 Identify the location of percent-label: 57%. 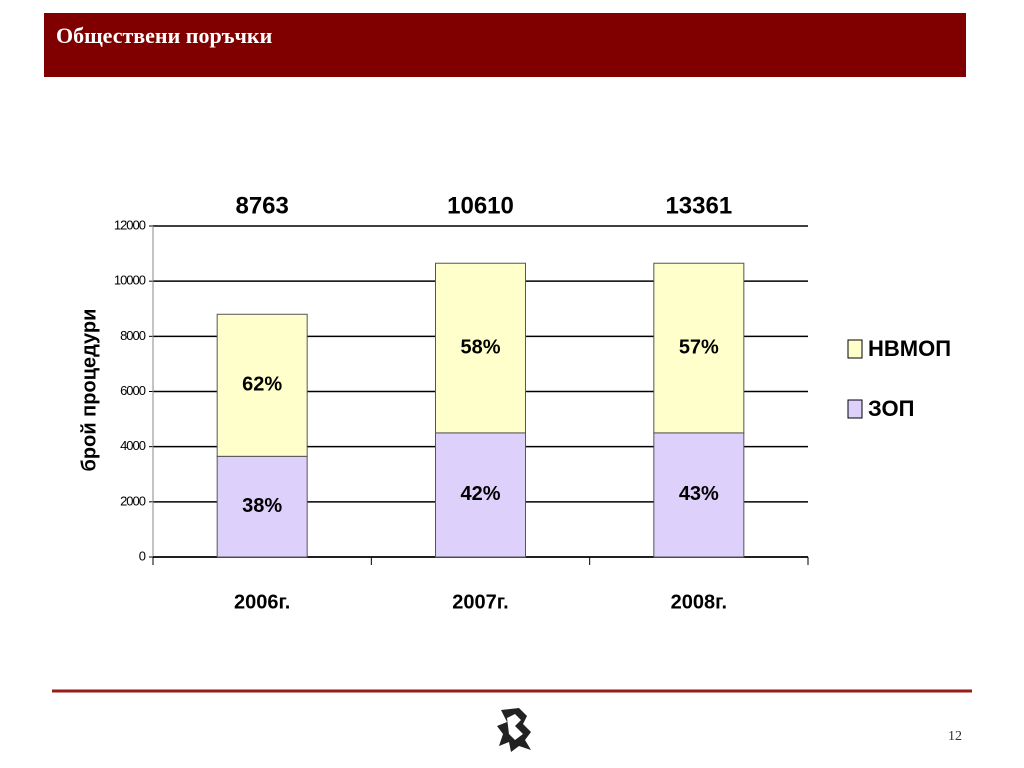
(699, 347).